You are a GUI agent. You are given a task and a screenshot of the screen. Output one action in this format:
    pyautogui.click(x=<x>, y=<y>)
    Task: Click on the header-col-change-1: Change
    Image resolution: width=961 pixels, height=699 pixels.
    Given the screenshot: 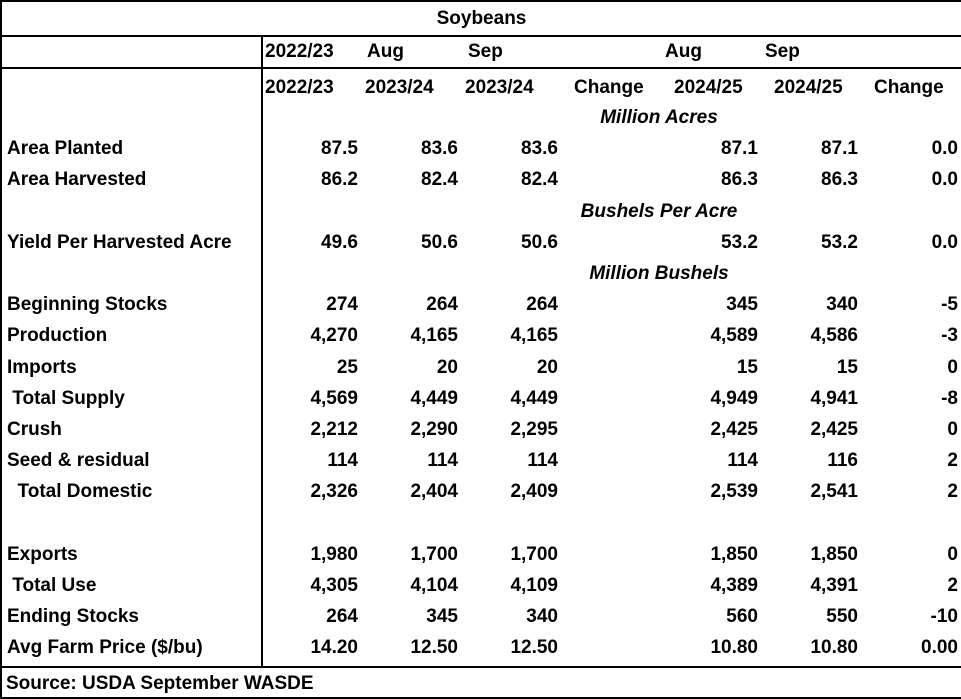 What is the action you would take?
    pyautogui.click(x=609, y=87)
    